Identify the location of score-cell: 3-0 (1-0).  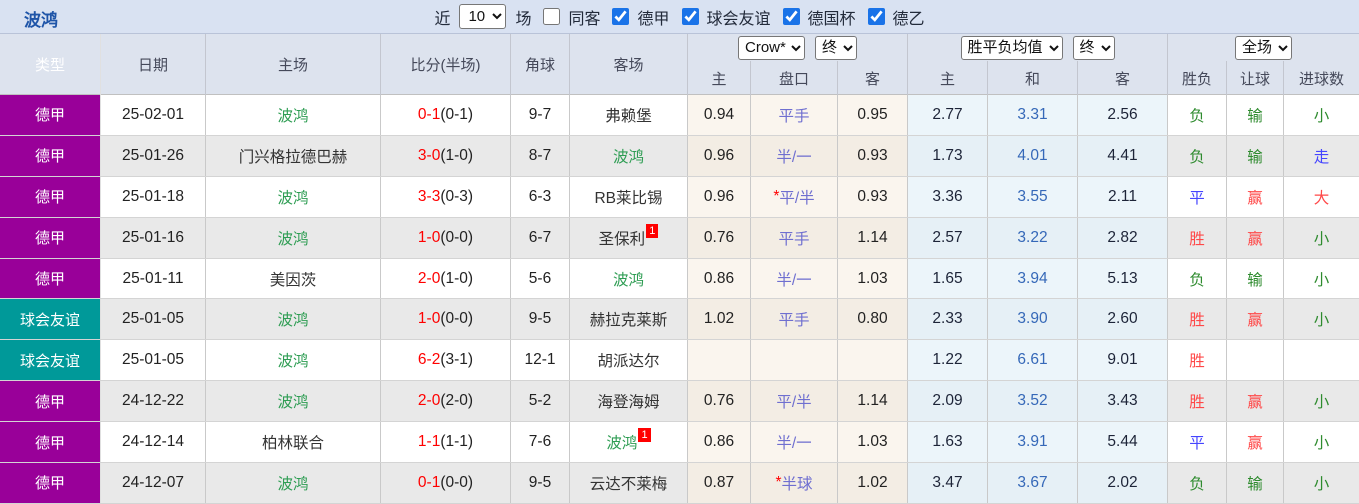
(446, 155).